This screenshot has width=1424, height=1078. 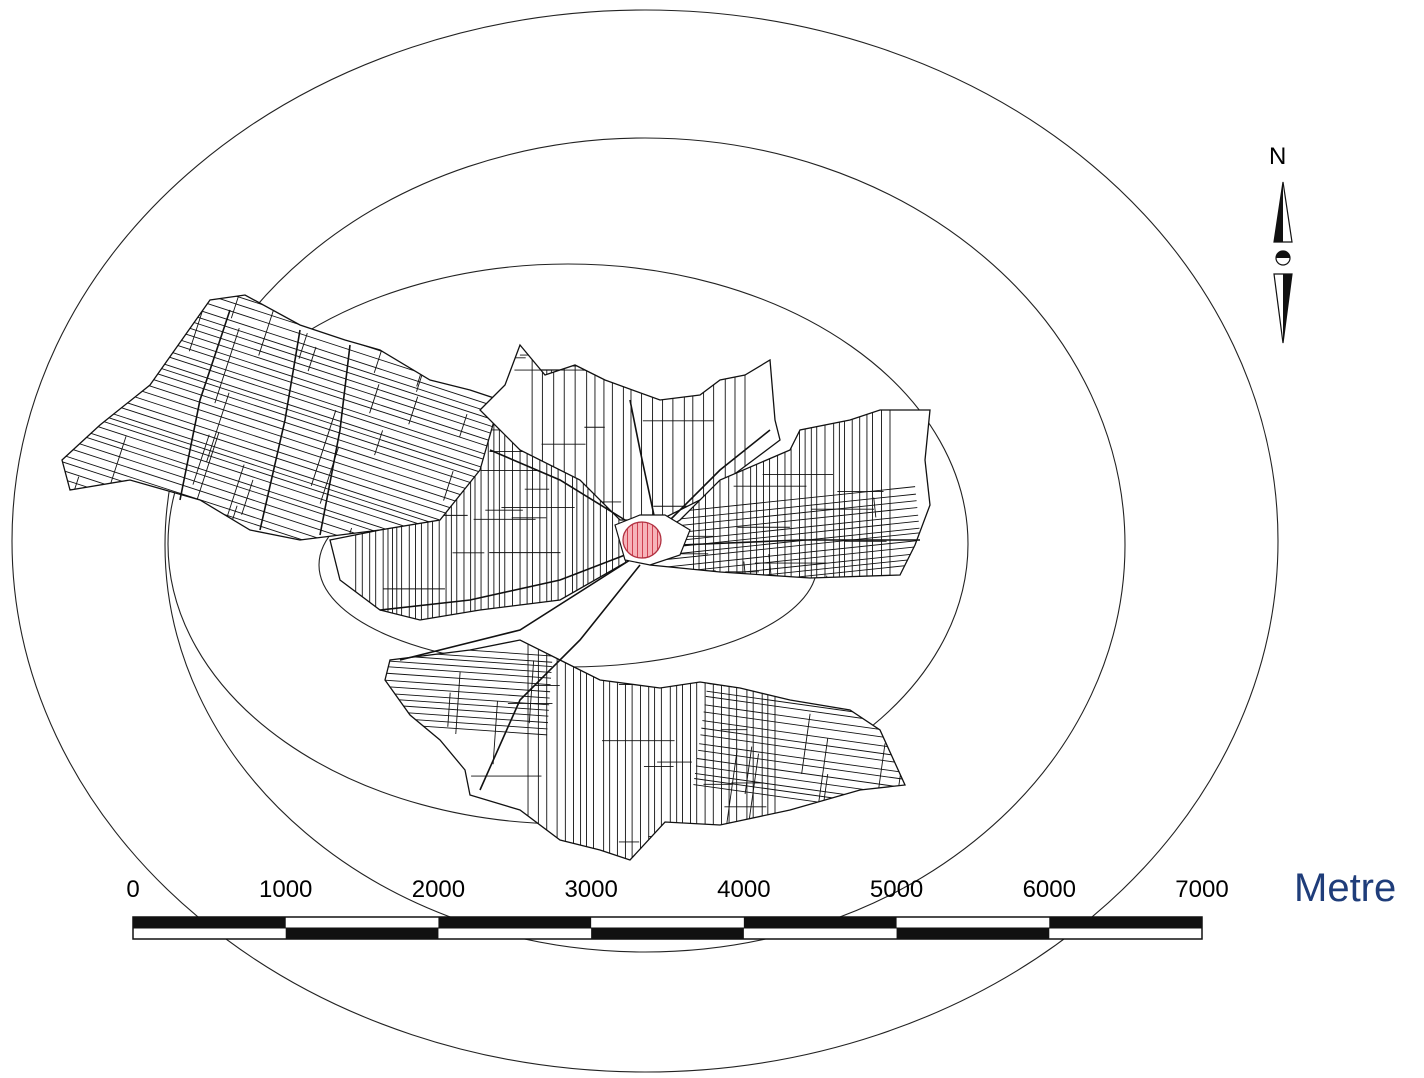 I want to click on scale-tick-label: 7000, so click(x=1202, y=889).